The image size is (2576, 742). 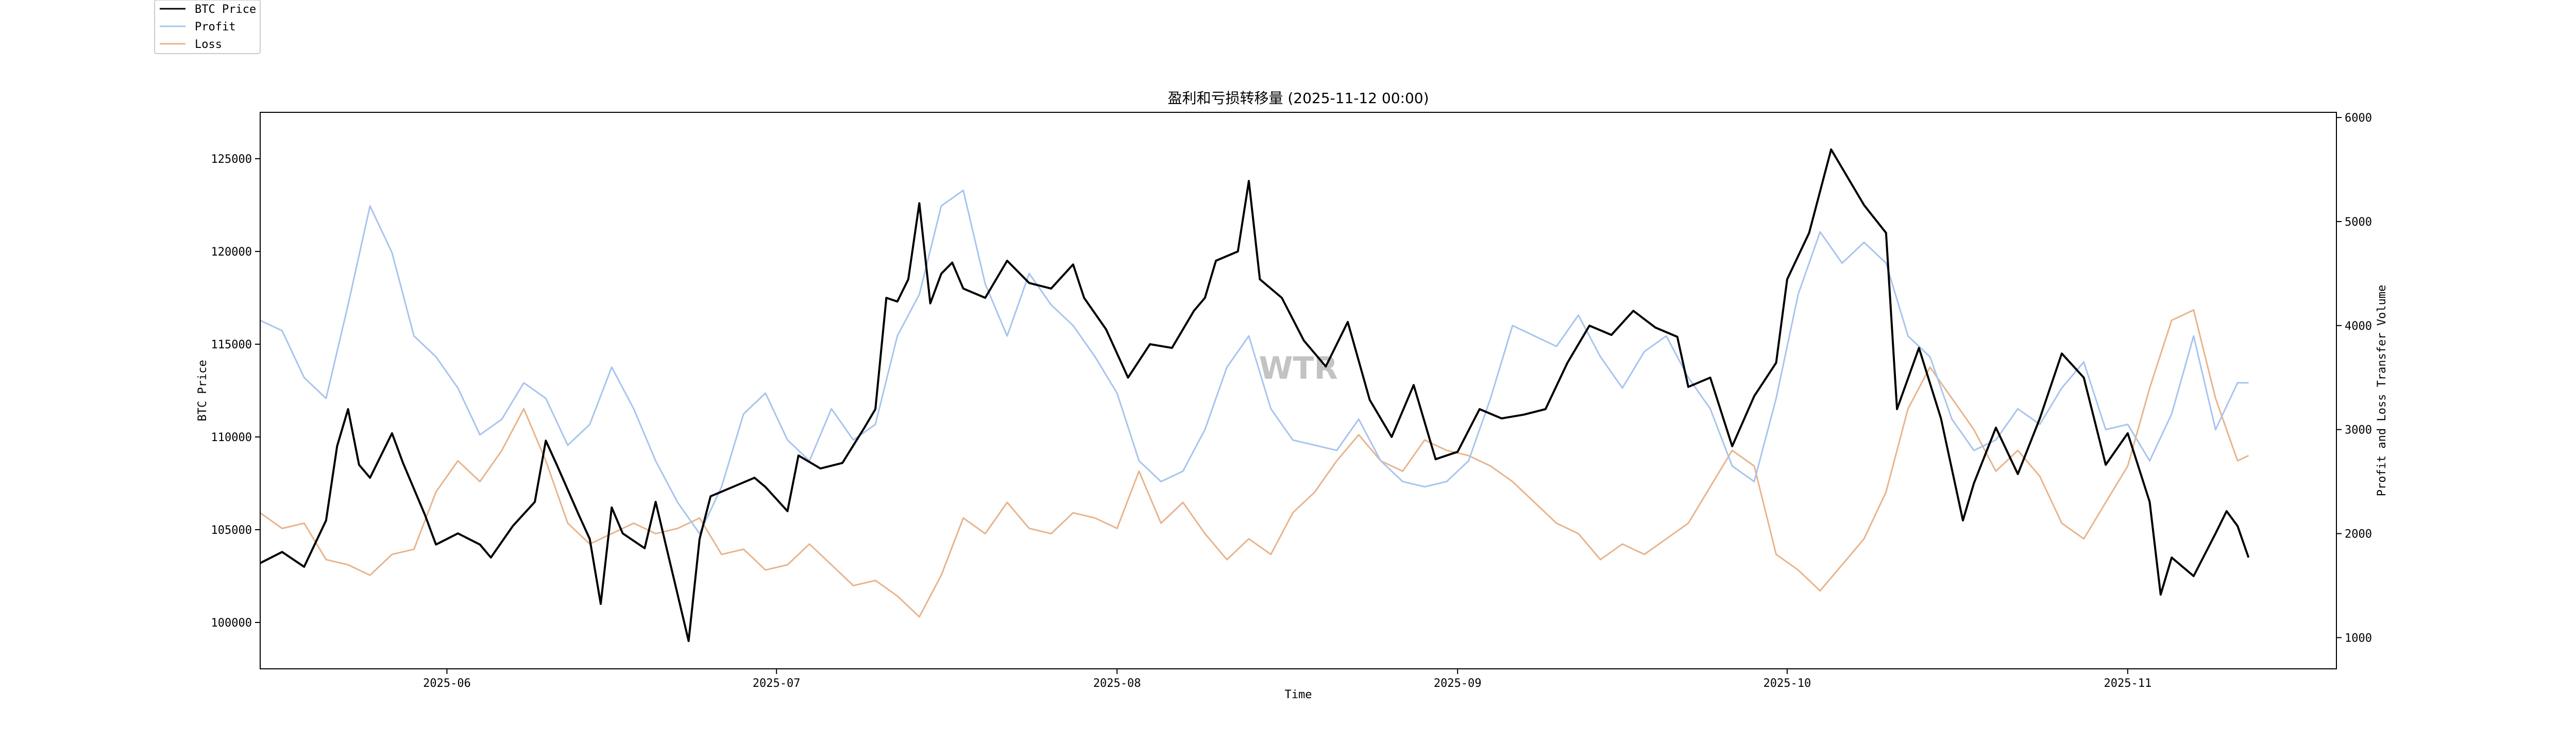 I want to click on legend: BTC Price Profit Loss, so click(x=207, y=27).